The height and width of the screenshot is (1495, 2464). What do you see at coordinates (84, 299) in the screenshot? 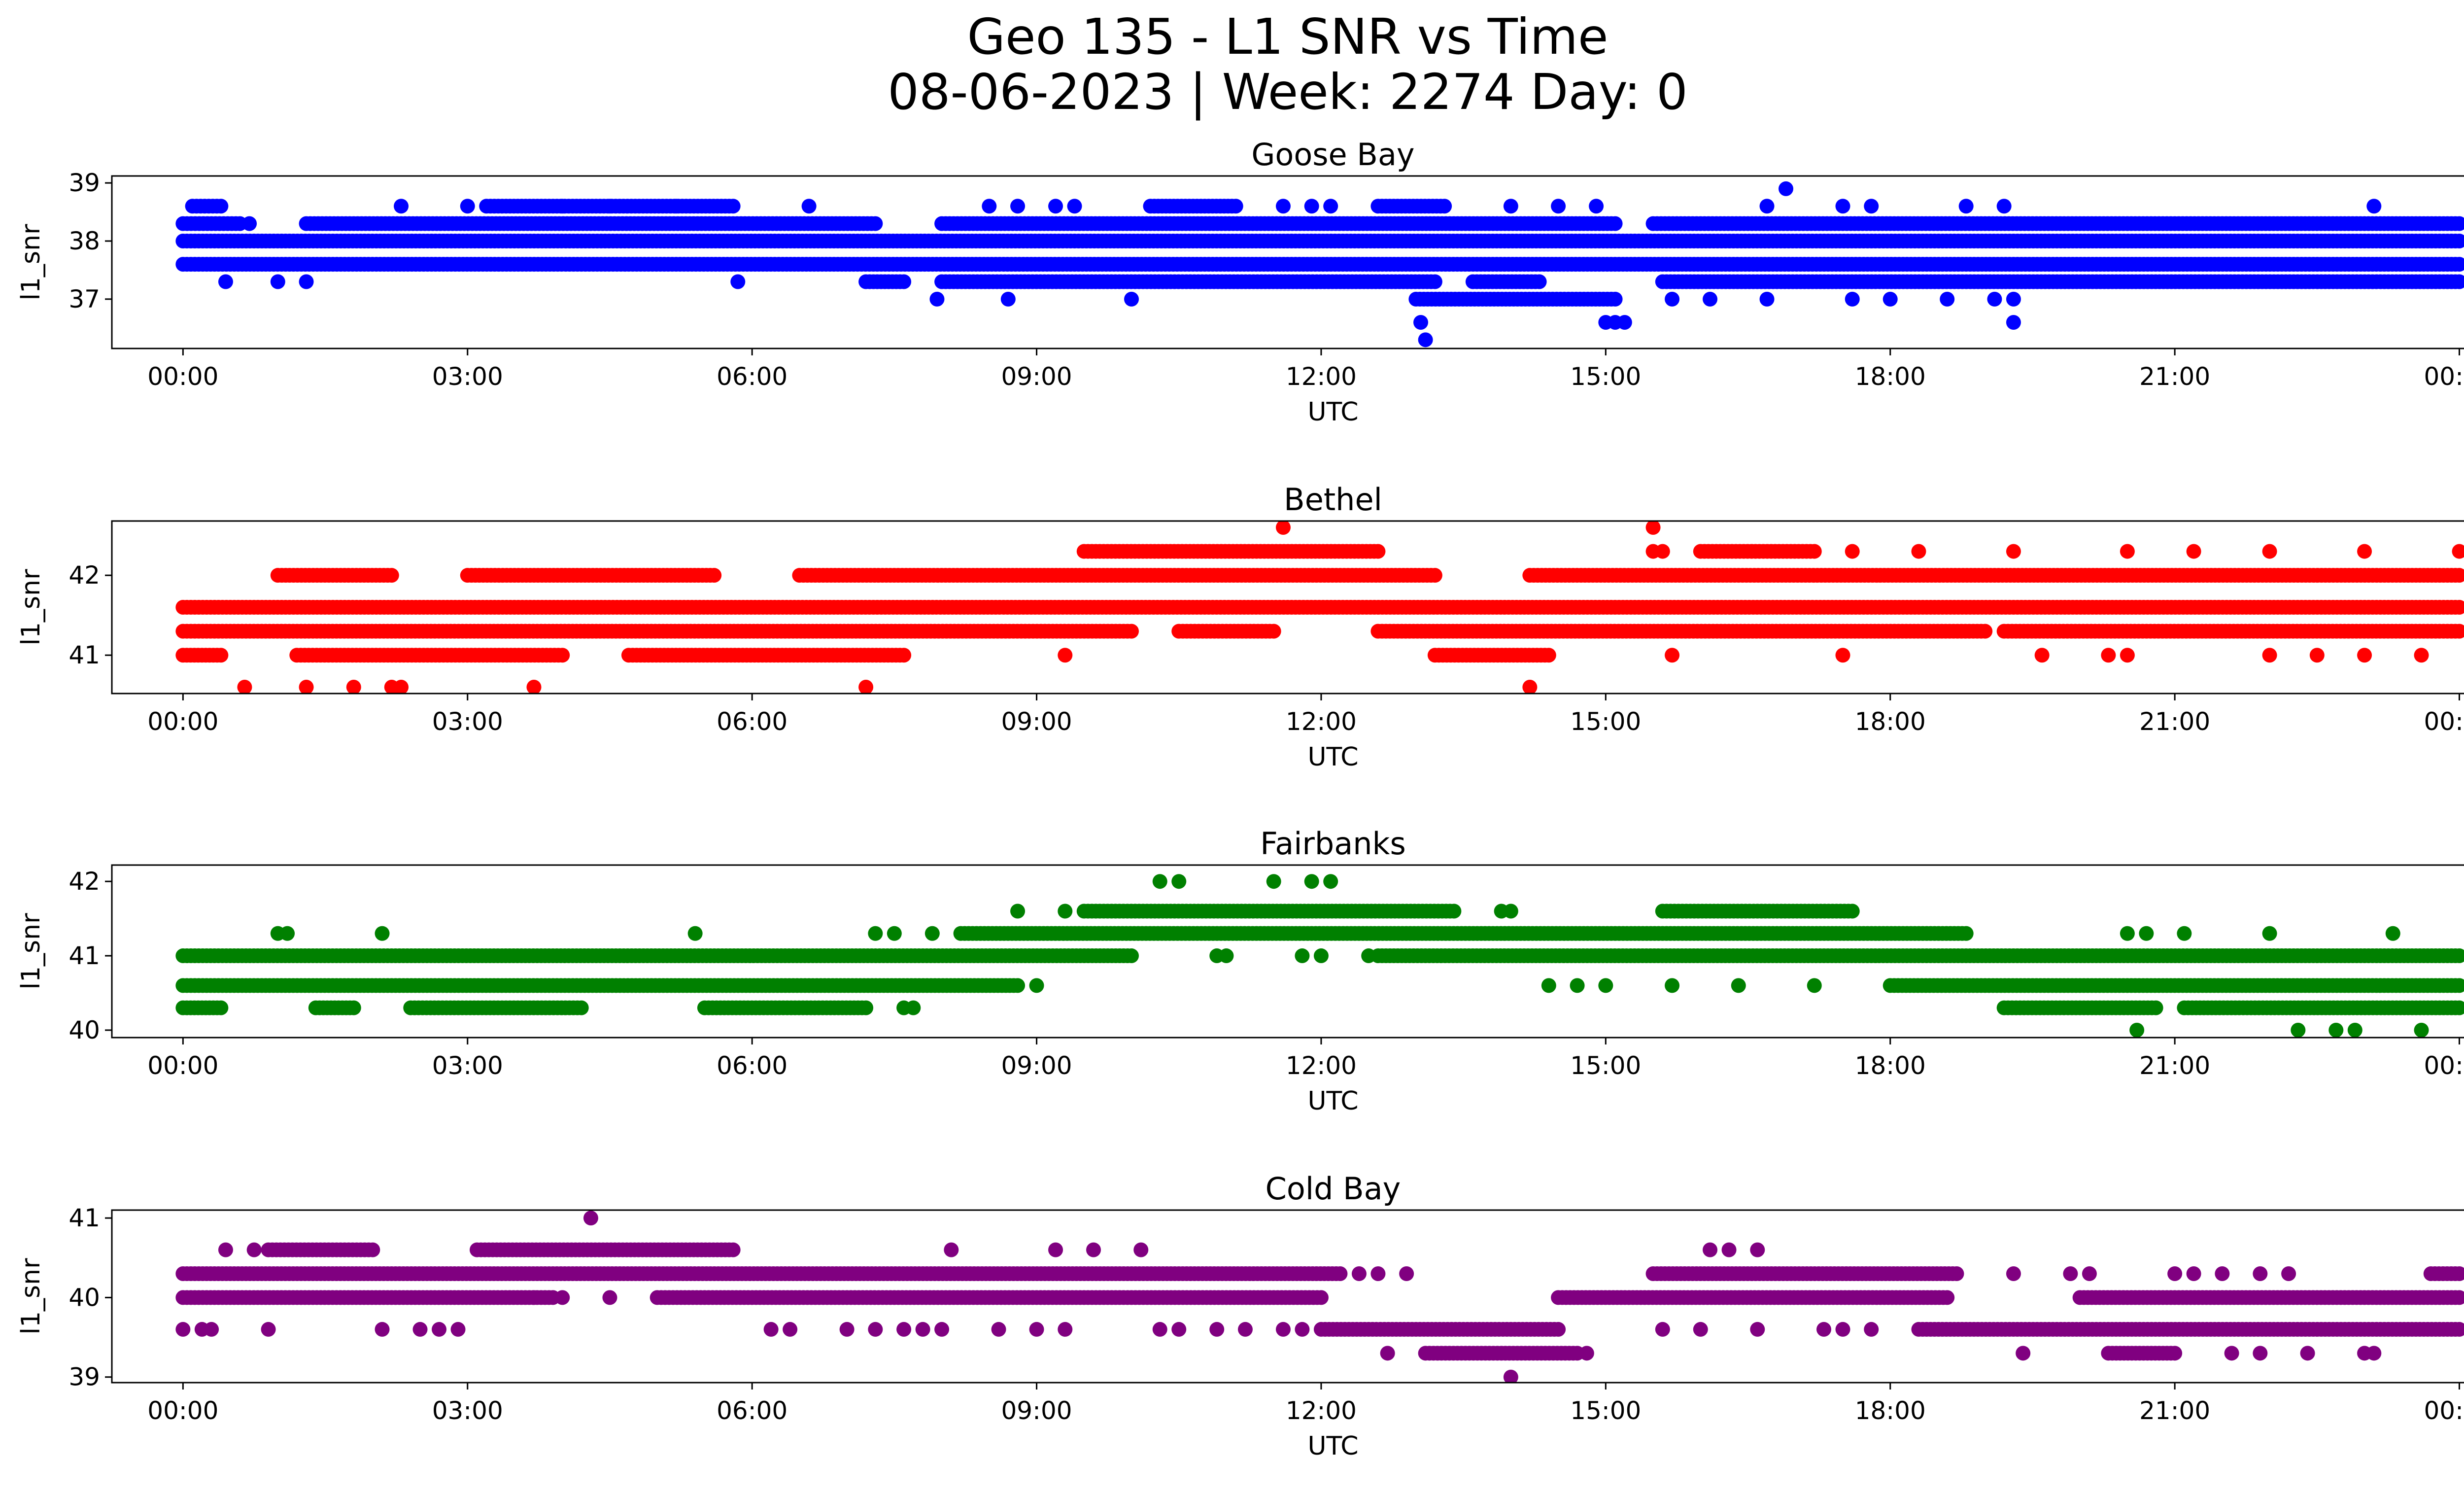
I see `y-tick-label: 37` at bounding box center [84, 299].